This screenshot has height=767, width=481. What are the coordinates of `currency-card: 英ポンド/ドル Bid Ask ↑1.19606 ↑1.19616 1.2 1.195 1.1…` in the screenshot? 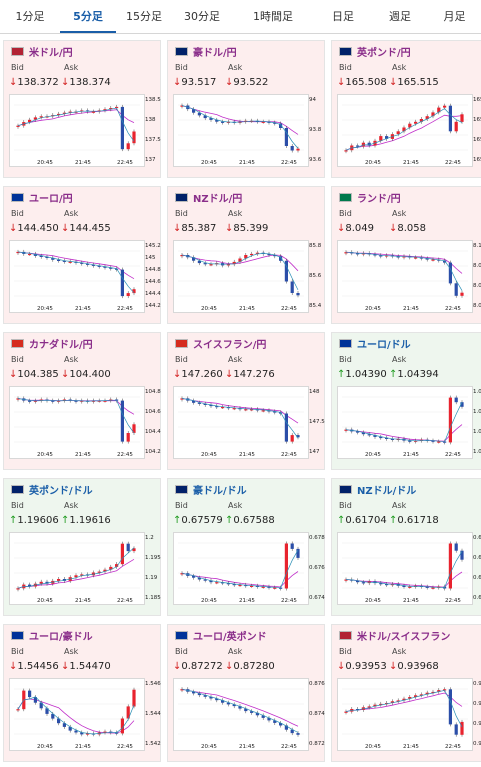 It's located at (82, 547).